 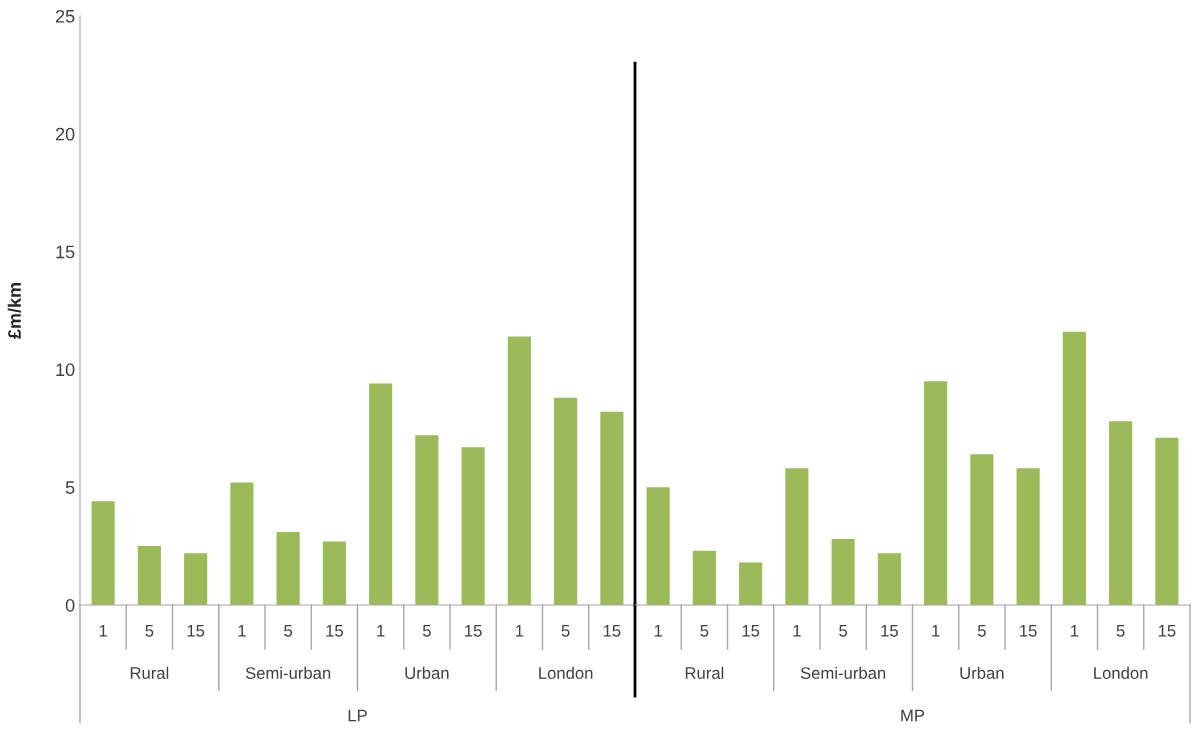 I want to click on y-tick-label: 5, so click(x=70, y=487).